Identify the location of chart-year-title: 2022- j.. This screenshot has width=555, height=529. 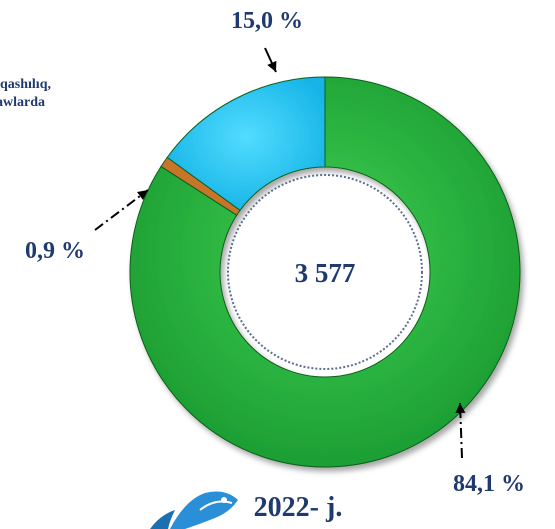
(298, 507).